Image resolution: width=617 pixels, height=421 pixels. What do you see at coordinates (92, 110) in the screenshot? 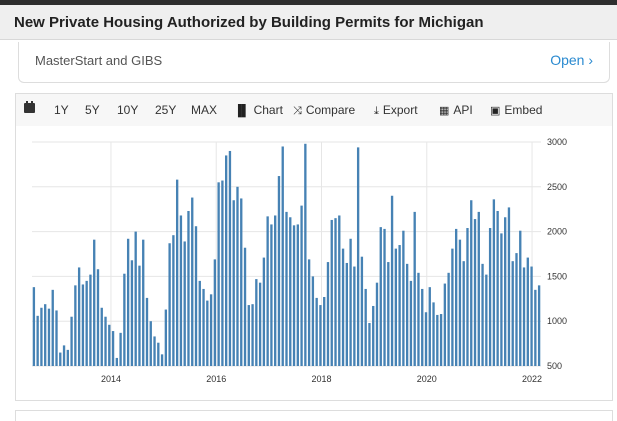
I see `range-5y-button: 5Y` at bounding box center [92, 110].